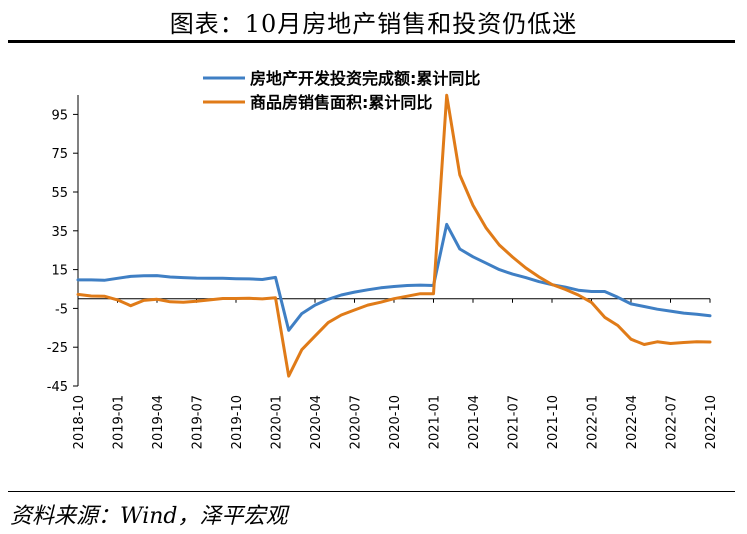  I want to click on x-tick-label: 2021-01, so click(435, 422).